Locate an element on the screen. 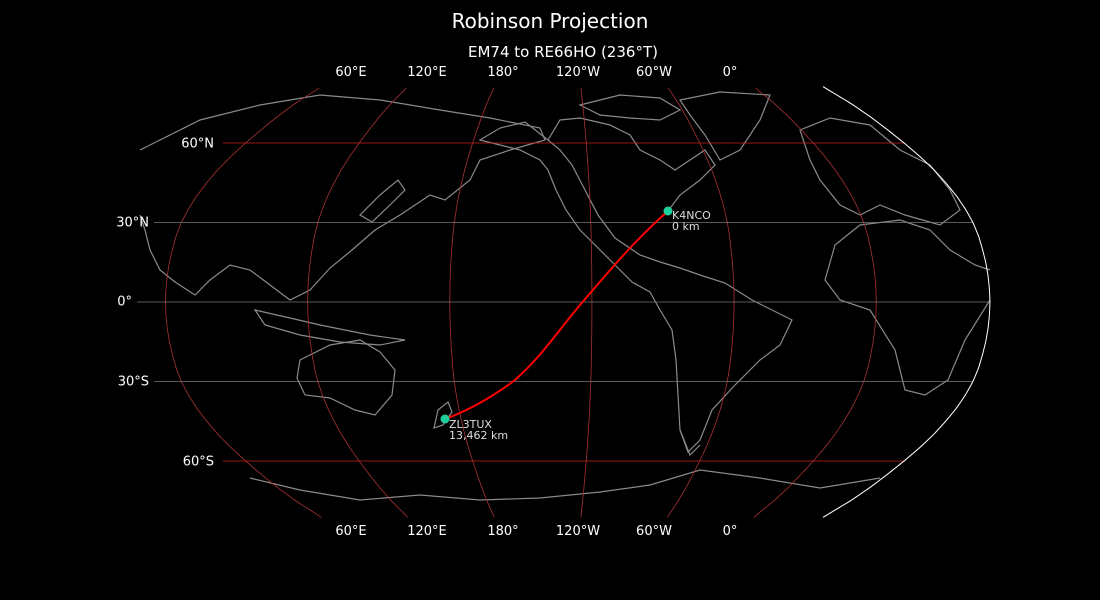 The height and width of the screenshot is (600, 1100). map-title: Robinson Projection is located at coordinates (550, 21).